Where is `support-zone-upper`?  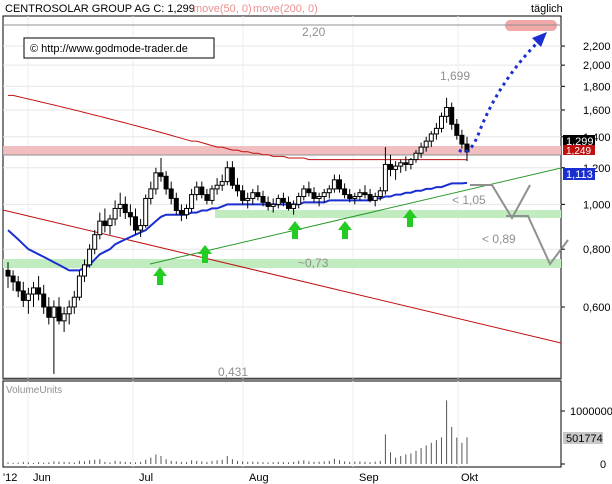
support-zone-upper is located at coordinates (388, 214).